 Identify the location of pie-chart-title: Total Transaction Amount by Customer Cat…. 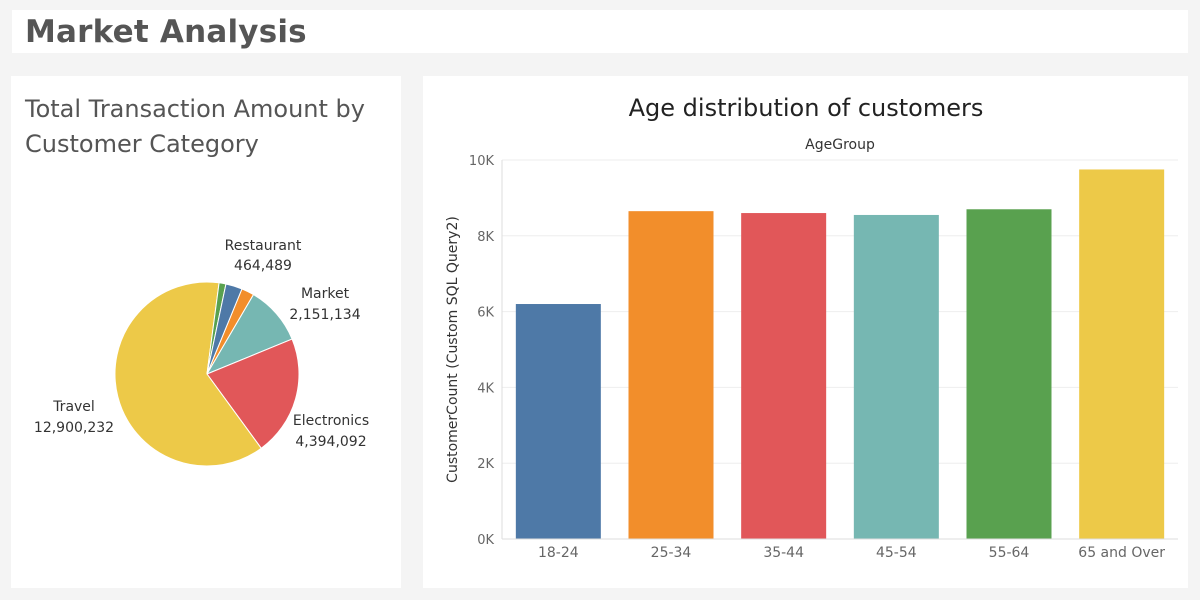
(195, 126).